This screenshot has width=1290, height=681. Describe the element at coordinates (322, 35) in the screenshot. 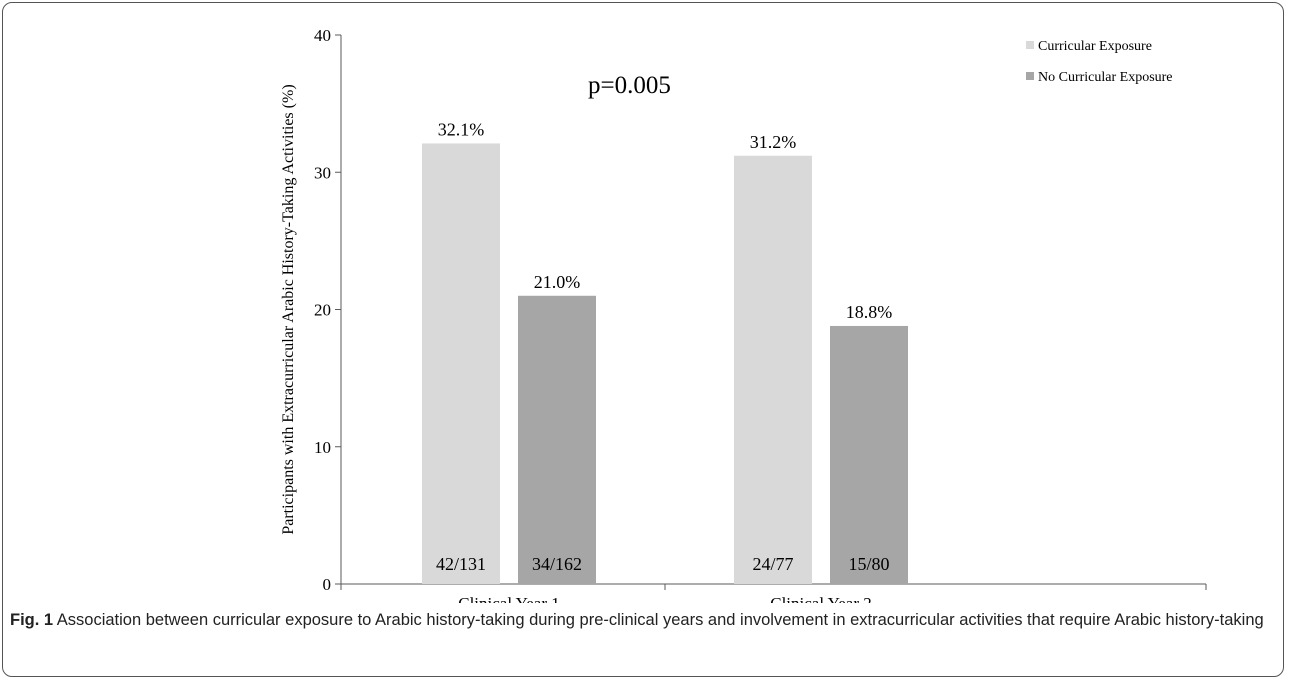

I see `y-tick-label: 40` at that location.